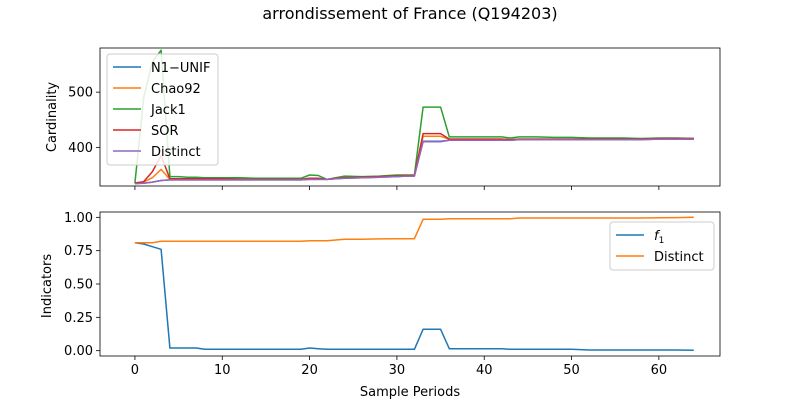  Describe the element at coordinates (52, 117) in the screenshot. I see `top-y-axis-label: Cardinality` at that location.